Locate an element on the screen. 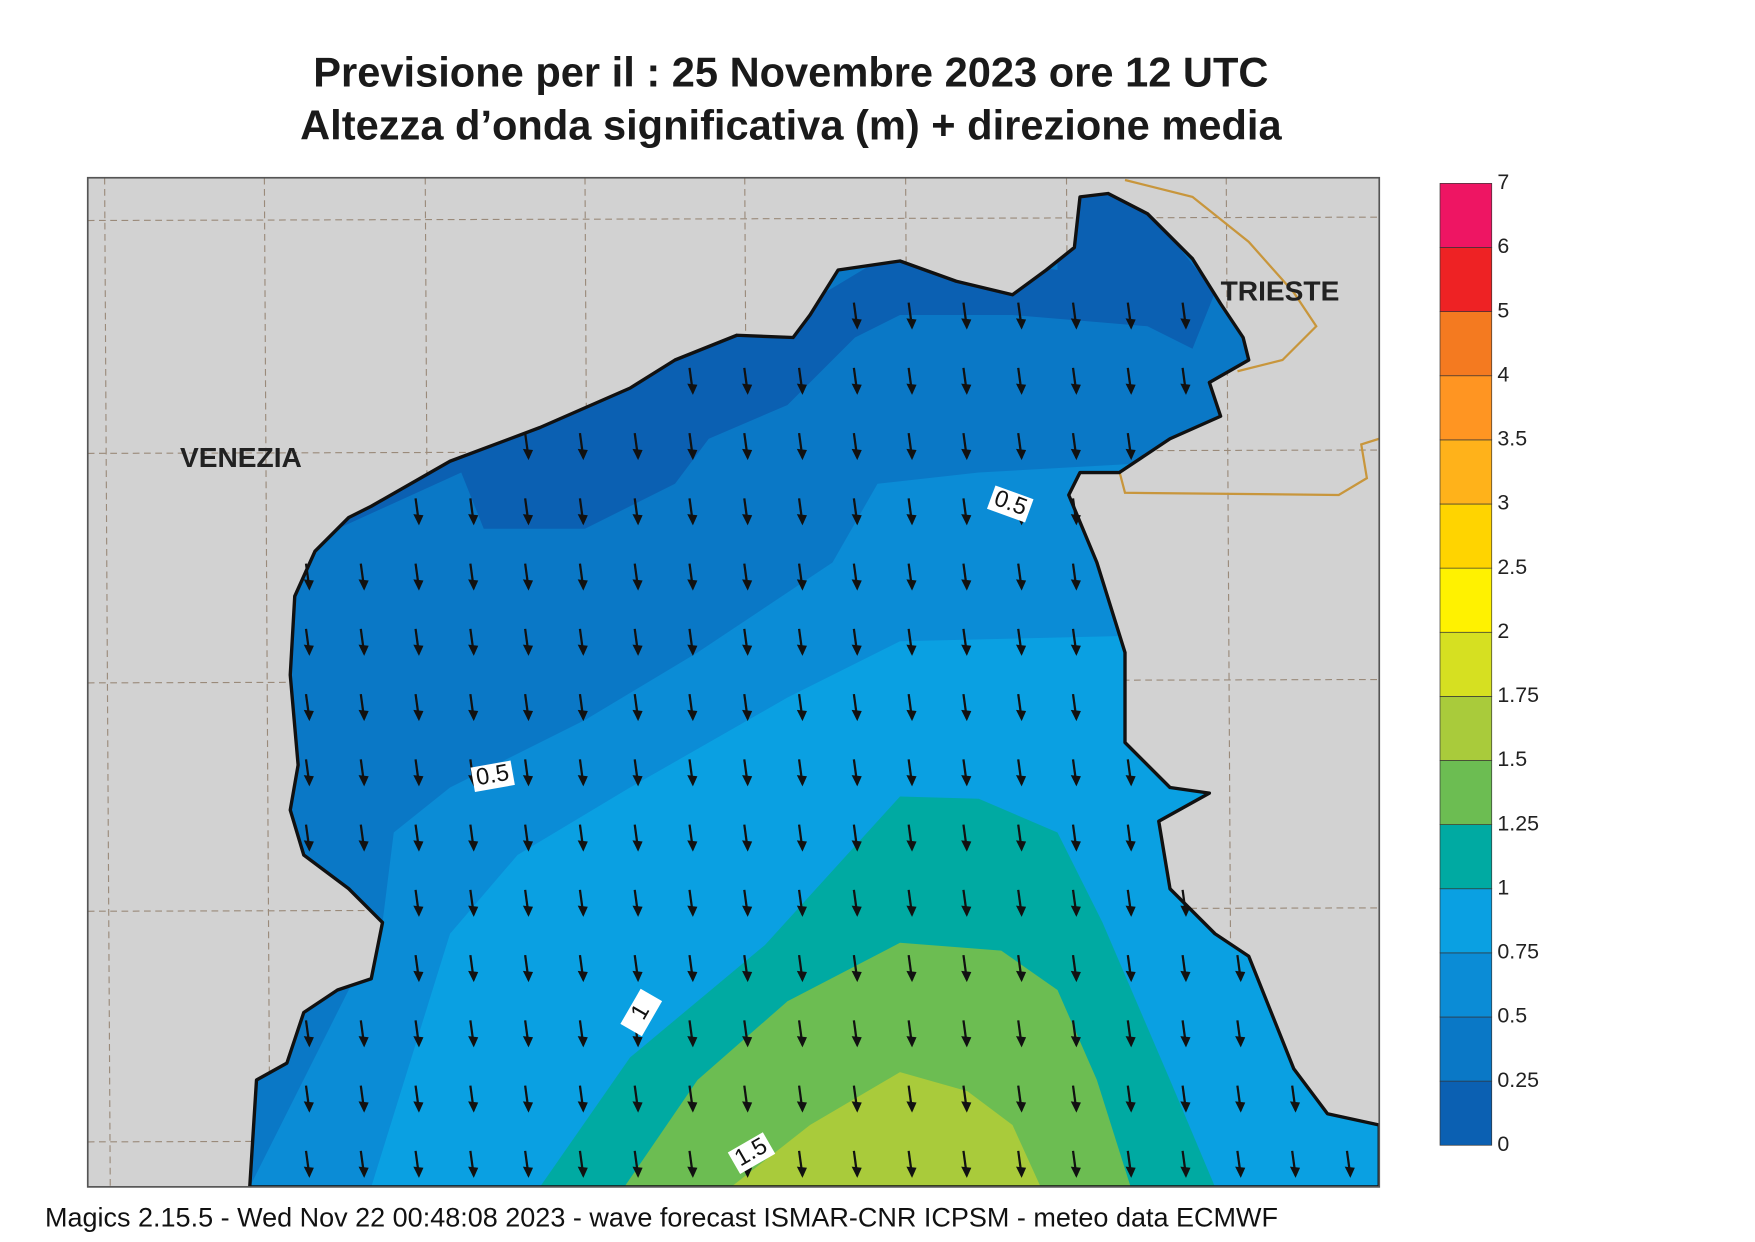 The image size is (1755, 1242). contour-label: 1 is located at coordinates (641, 1012).